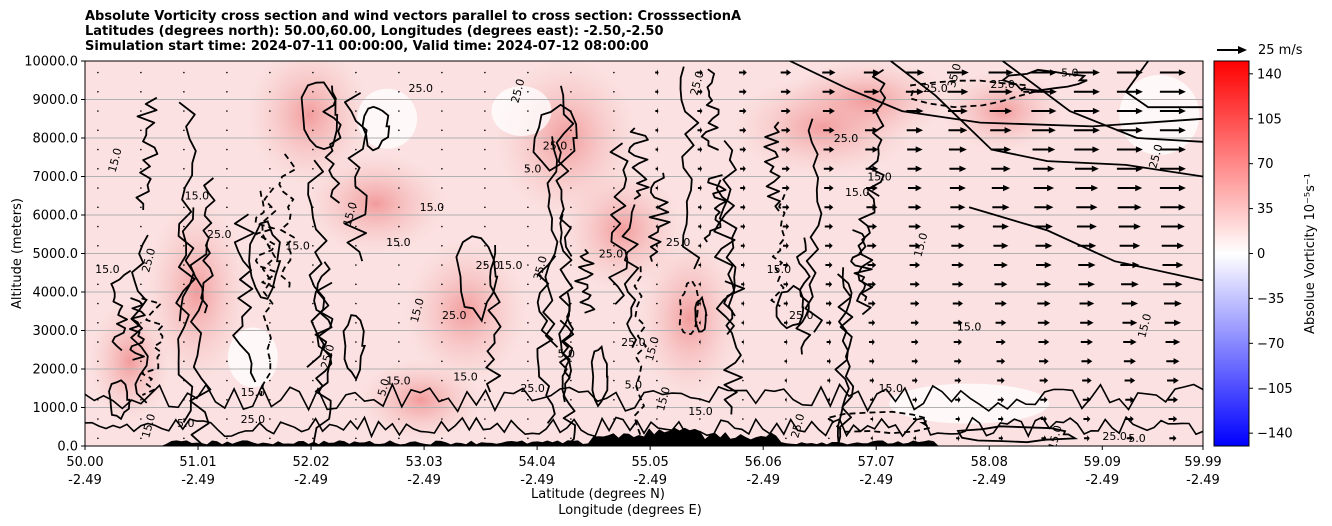 Image resolution: width=1332 pixels, height=526 pixels. I want to click on x-axis-label-lon: Longitude (degrees E), so click(630, 510).